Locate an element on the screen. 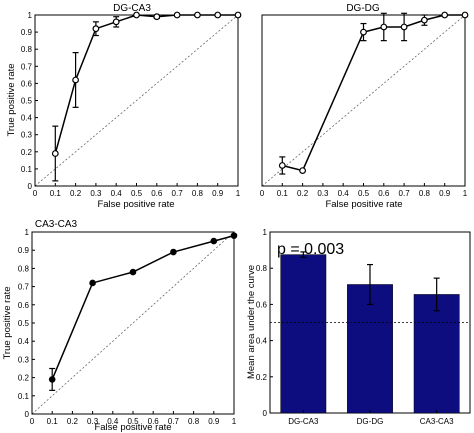  x-tick-label: CA3-CA3 is located at coordinates (437, 421).